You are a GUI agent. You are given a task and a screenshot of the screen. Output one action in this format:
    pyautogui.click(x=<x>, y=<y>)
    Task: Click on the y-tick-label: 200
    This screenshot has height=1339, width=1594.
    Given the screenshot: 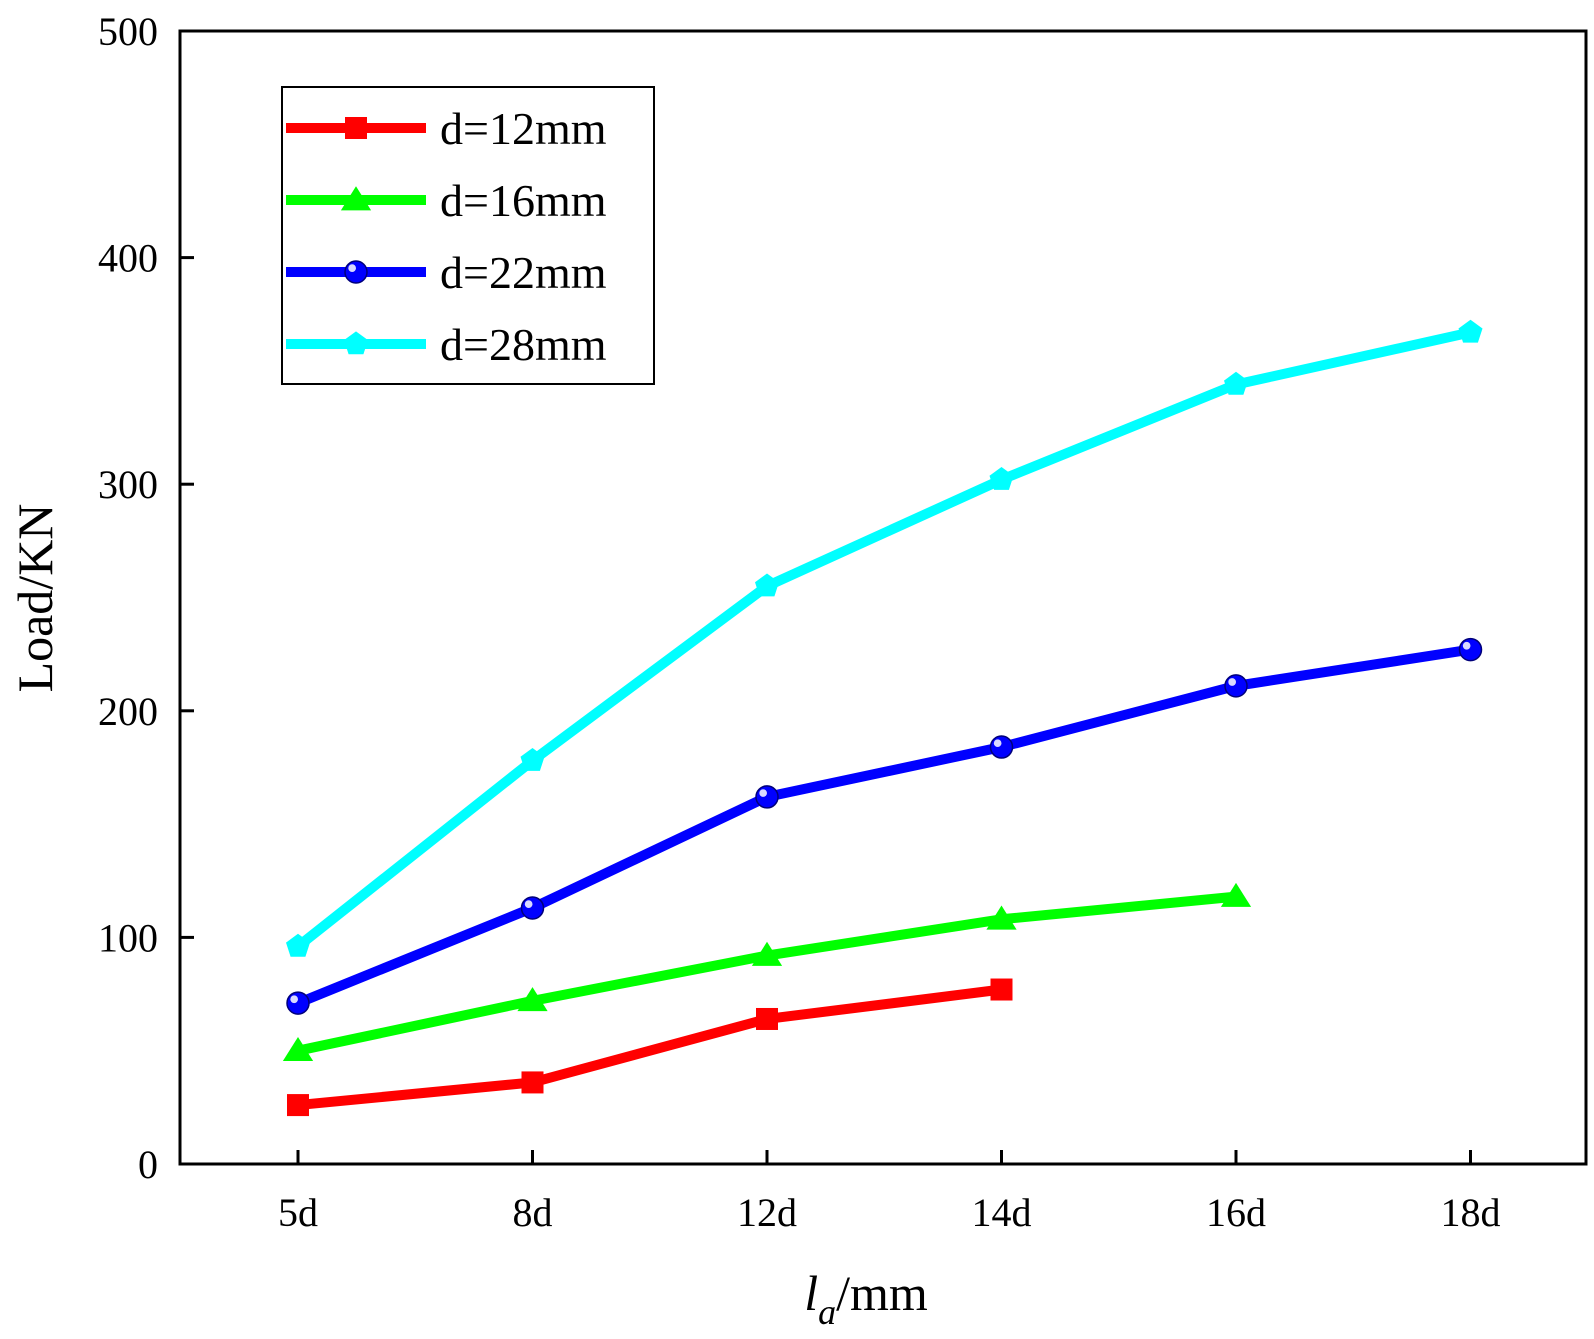 What is the action you would take?
    pyautogui.click(x=128, y=711)
    